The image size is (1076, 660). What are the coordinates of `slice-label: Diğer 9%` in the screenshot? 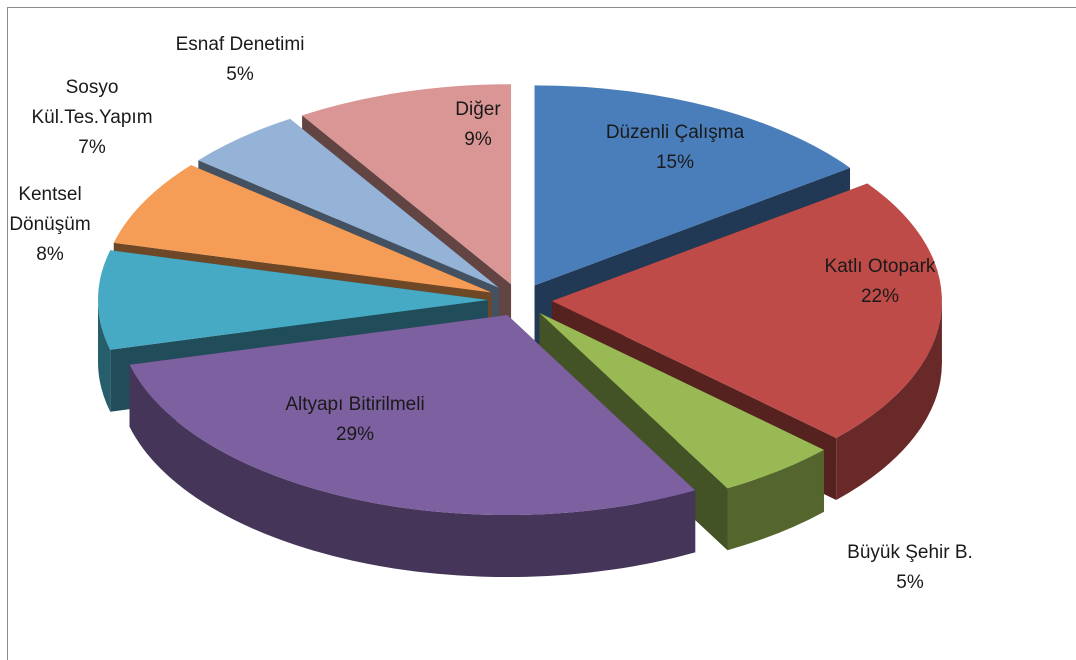 It's located at (478, 125).